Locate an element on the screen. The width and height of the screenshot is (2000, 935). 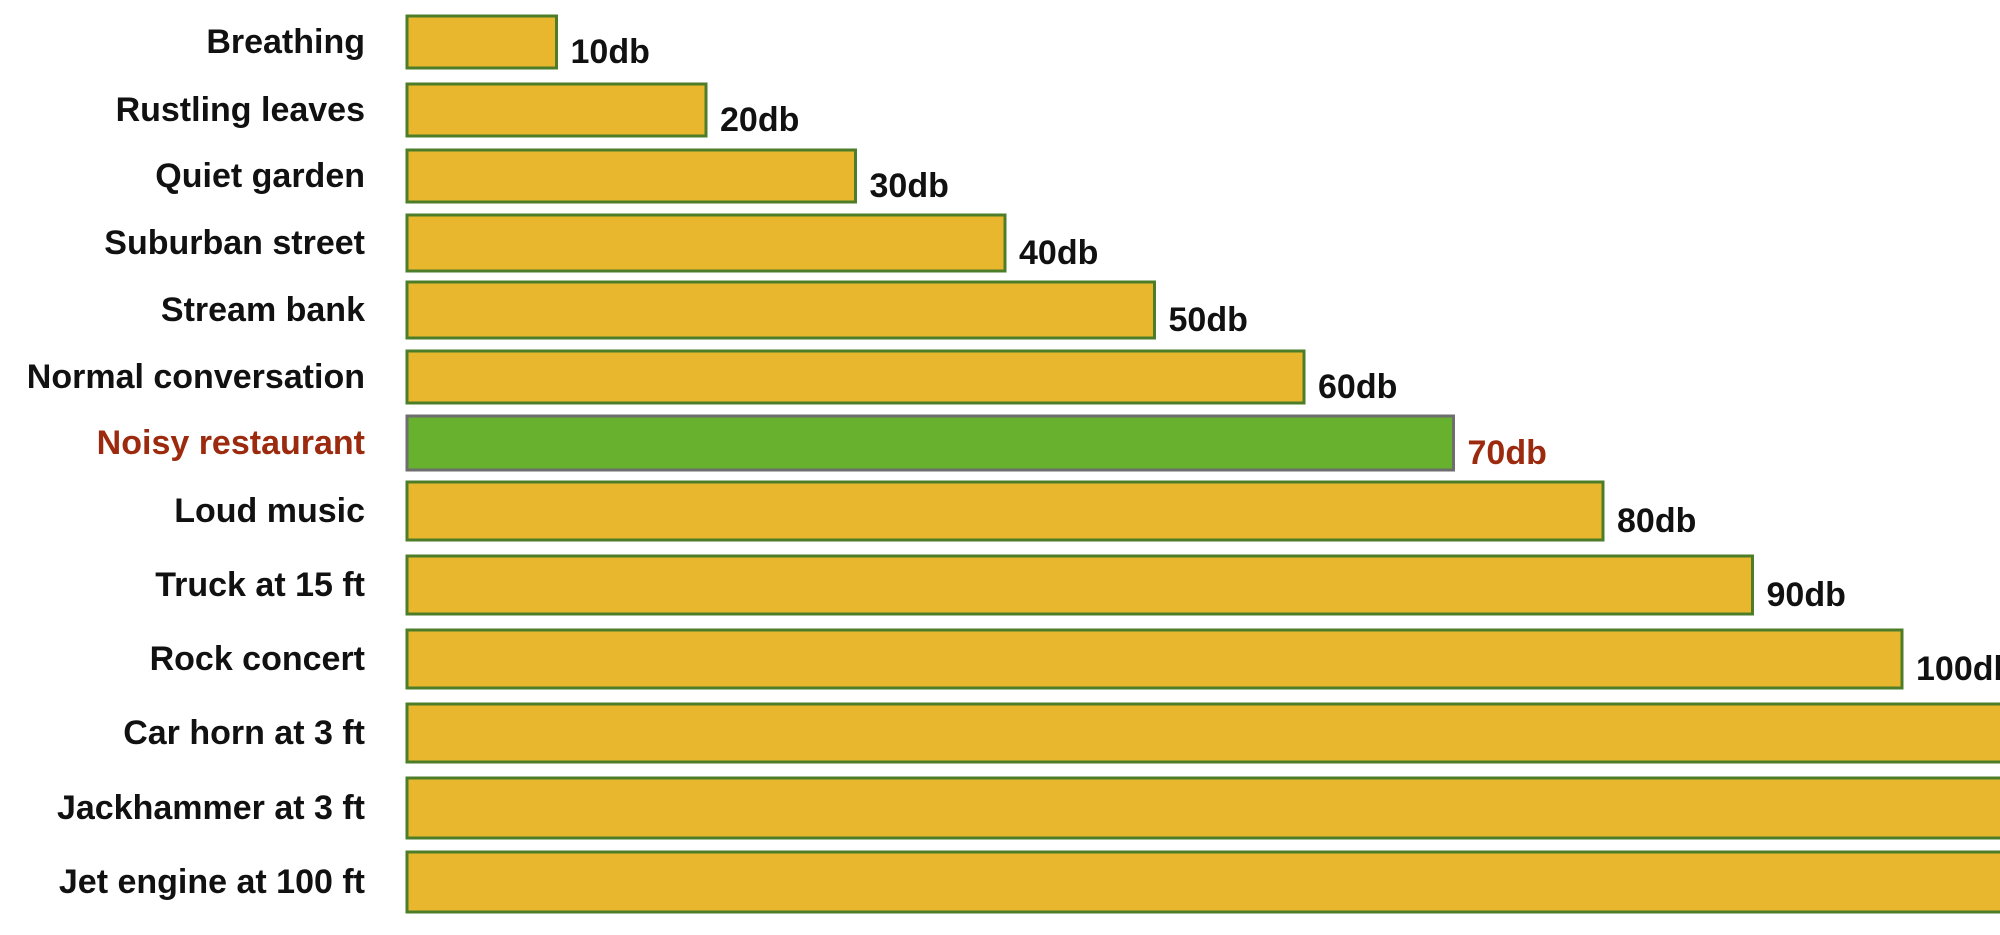
value-label-suburban-street: 40db is located at coordinates (1058, 253).